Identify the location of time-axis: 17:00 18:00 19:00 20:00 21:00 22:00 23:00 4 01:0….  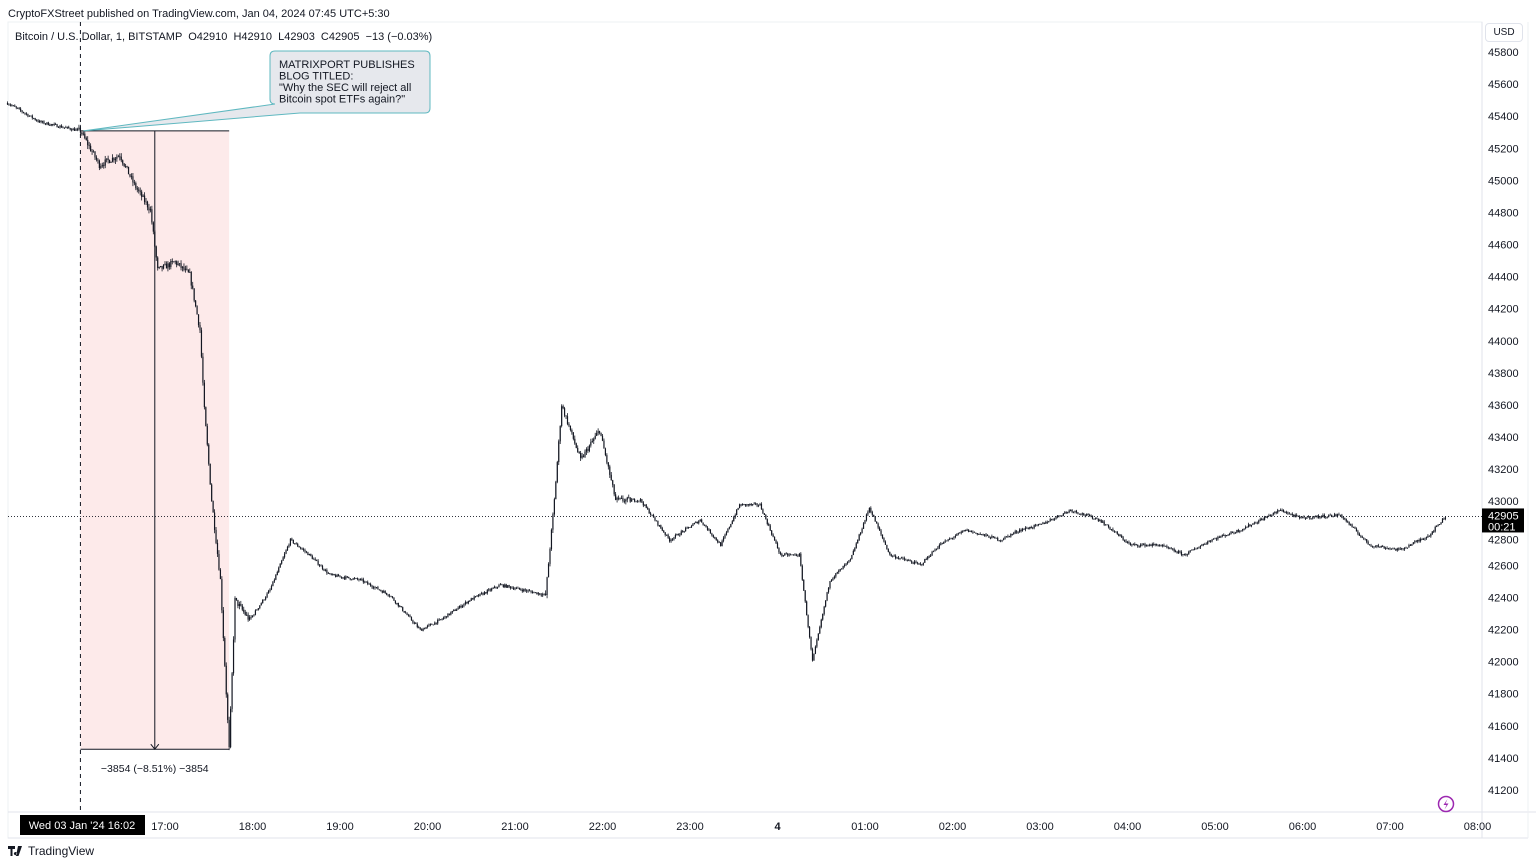
(821, 827).